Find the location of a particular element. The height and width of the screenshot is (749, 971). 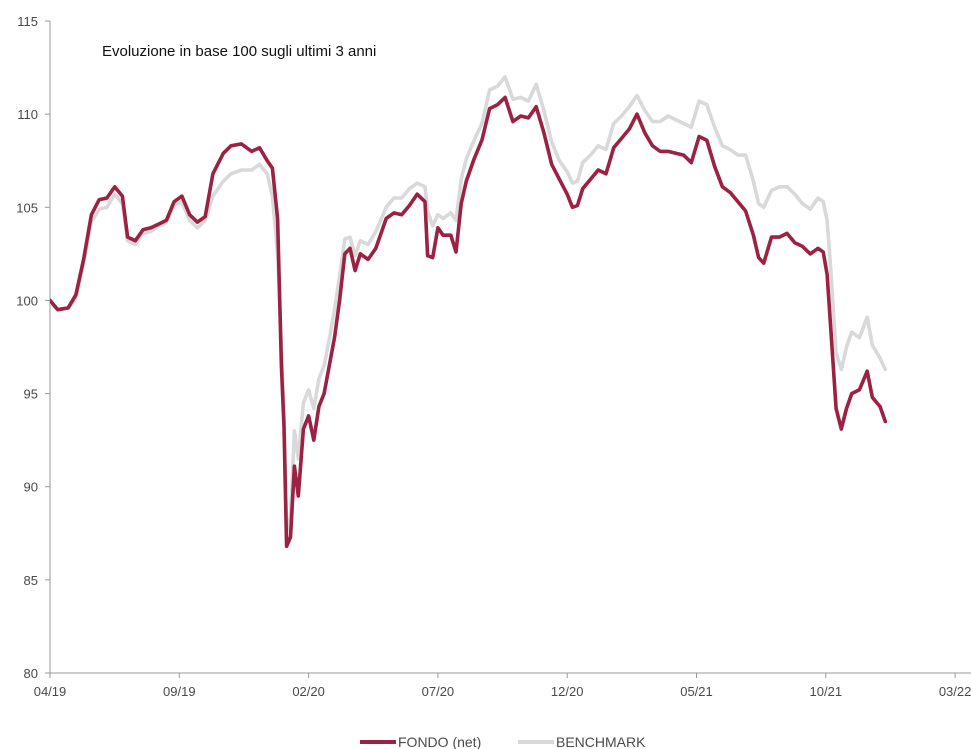

legend: FONDO (net) BENCHMARK is located at coordinates (503, 741).